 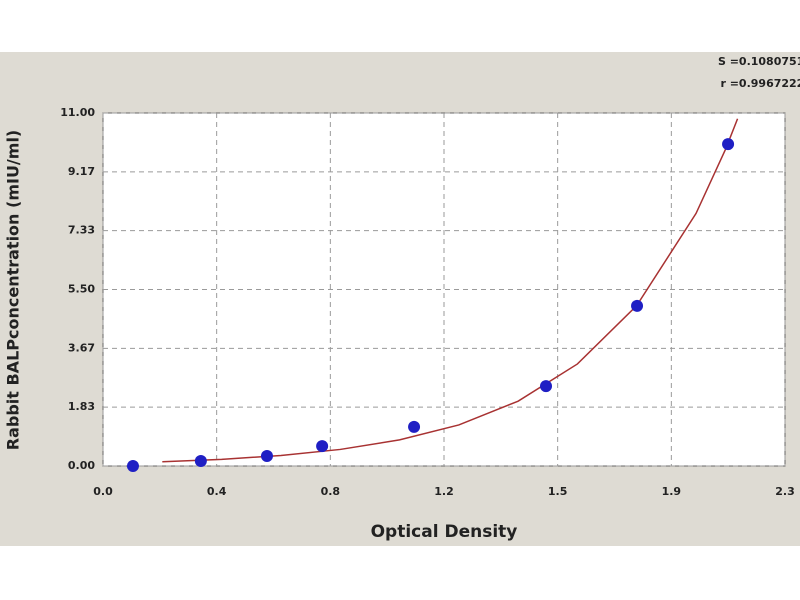 What do you see at coordinates (217, 491) in the screenshot?
I see `x-tick-label: 0.4` at bounding box center [217, 491].